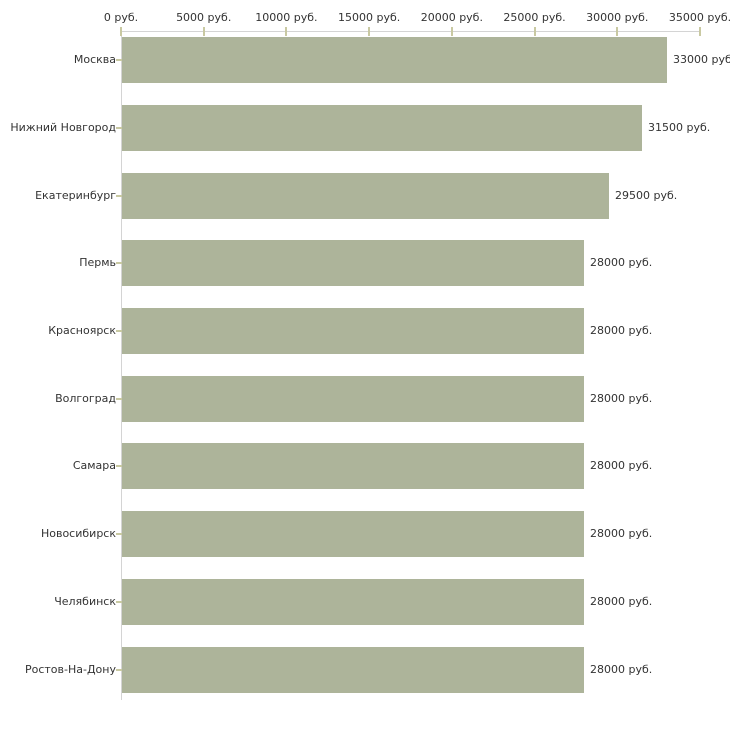  Describe the element at coordinates (534, 17) in the screenshot. I see `x-axis-tick-label: 25000 руб.` at that location.